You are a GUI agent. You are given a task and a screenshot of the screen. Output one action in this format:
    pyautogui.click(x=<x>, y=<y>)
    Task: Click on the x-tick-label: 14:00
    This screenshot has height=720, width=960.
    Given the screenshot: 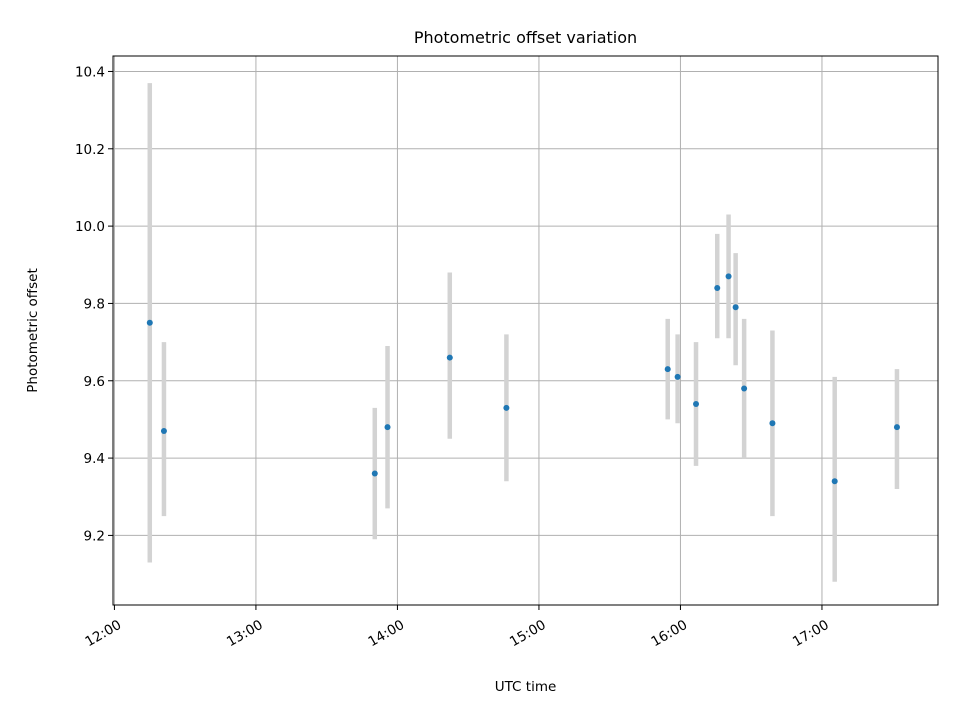 What is the action you would take?
    pyautogui.click(x=387, y=633)
    